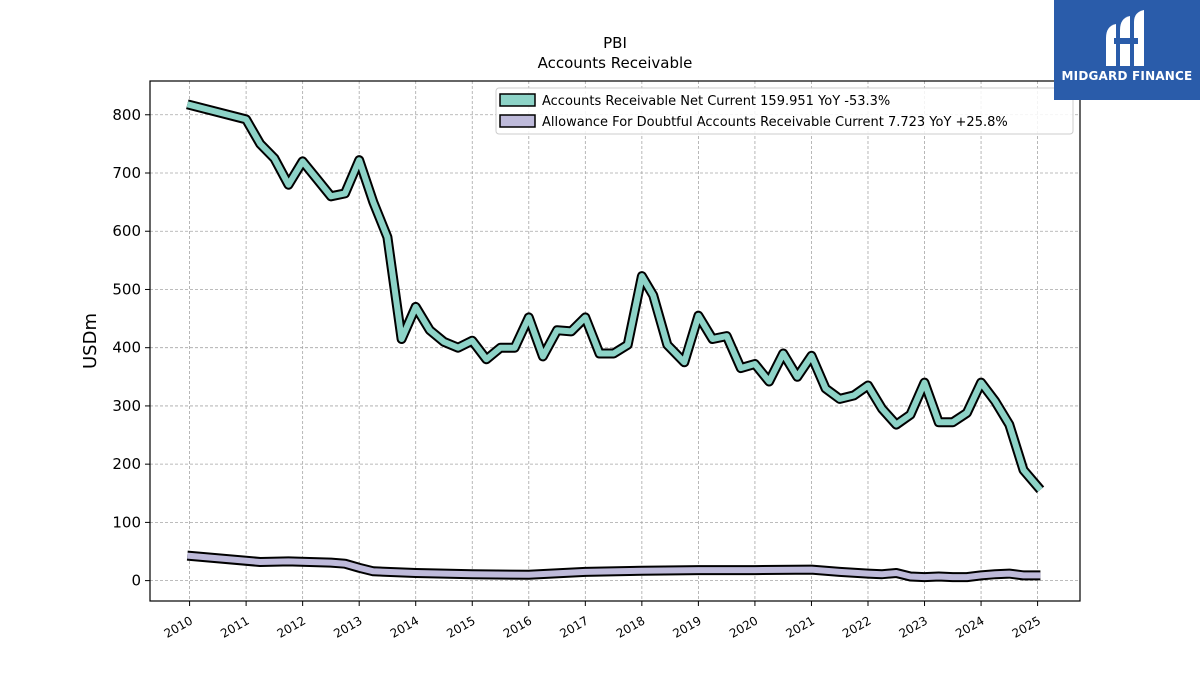 This screenshot has height=675, width=1200. I want to click on y-axis-label: USDm, so click(90, 341).